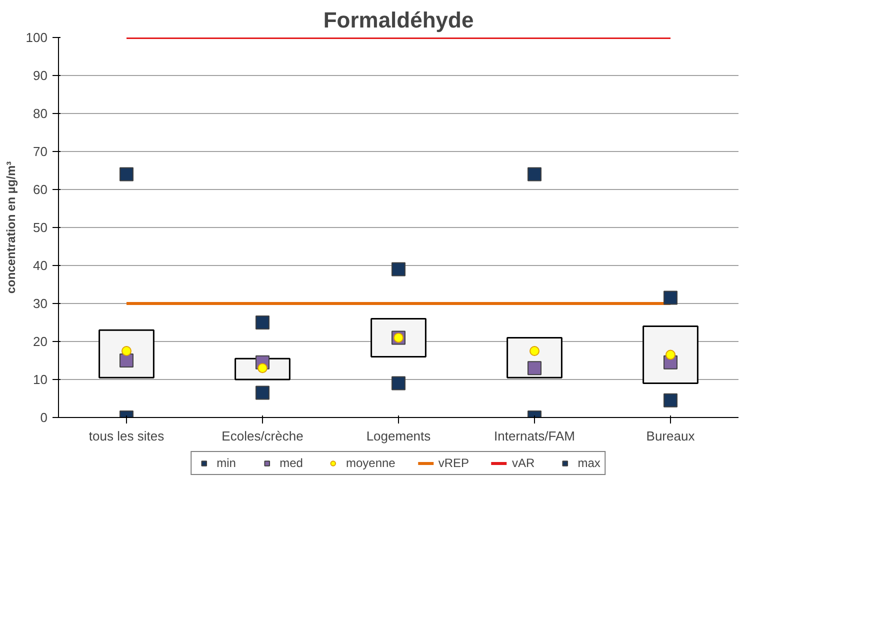 The height and width of the screenshot is (619, 873). Describe the element at coordinates (44, 417) in the screenshot. I see `y-tick-label: 0` at that location.